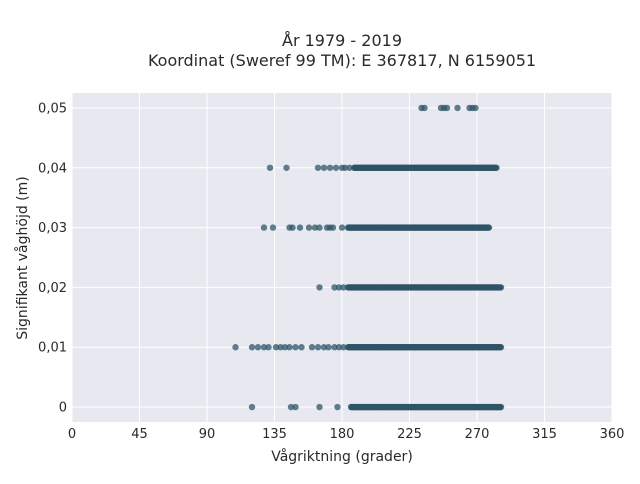 The height and width of the screenshot is (484, 640). I want to click on y-tick-label: 0,05, so click(52, 108).